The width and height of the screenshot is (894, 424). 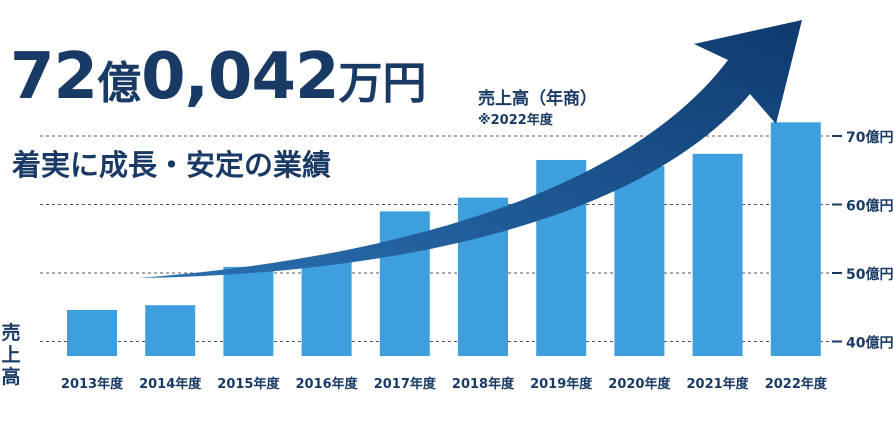 What do you see at coordinates (405, 384) in the screenshot?
I see `x-tick-label: 2017年度` at bounding box center [405, 384].